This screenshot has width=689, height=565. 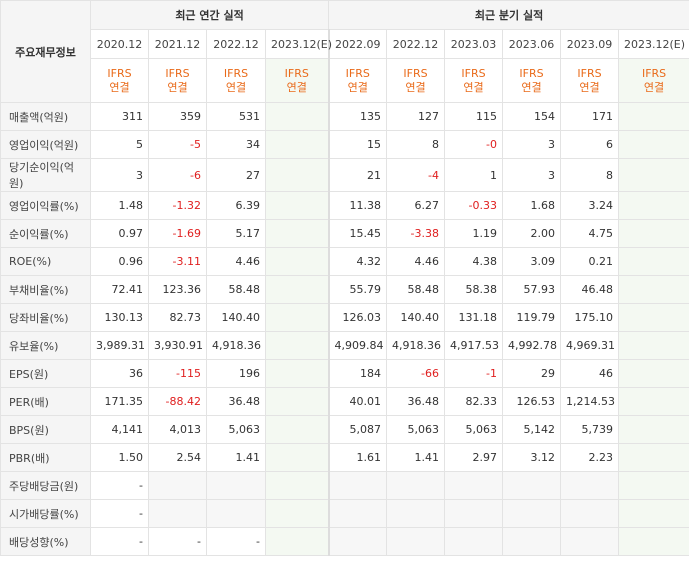 What do you see at coordinates (357, 317) in the screenshot?
I see `table-cell: 126.03` at bounding box center [357, 317].